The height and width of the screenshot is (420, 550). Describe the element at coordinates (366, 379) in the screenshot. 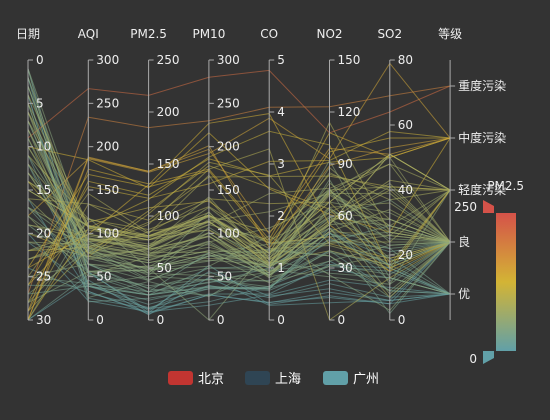

I see `legend-label-2: 广州` at that location.